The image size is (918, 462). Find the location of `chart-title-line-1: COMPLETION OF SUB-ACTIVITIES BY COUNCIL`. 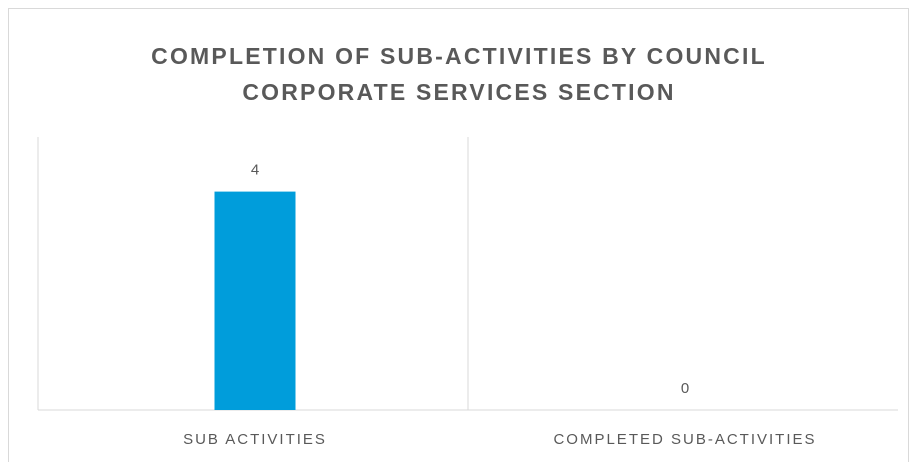

chart-title-line-1: COMPLETION OF SUB-ACTIVITIES BY COUNCIL is located at coordinates (459, 56).